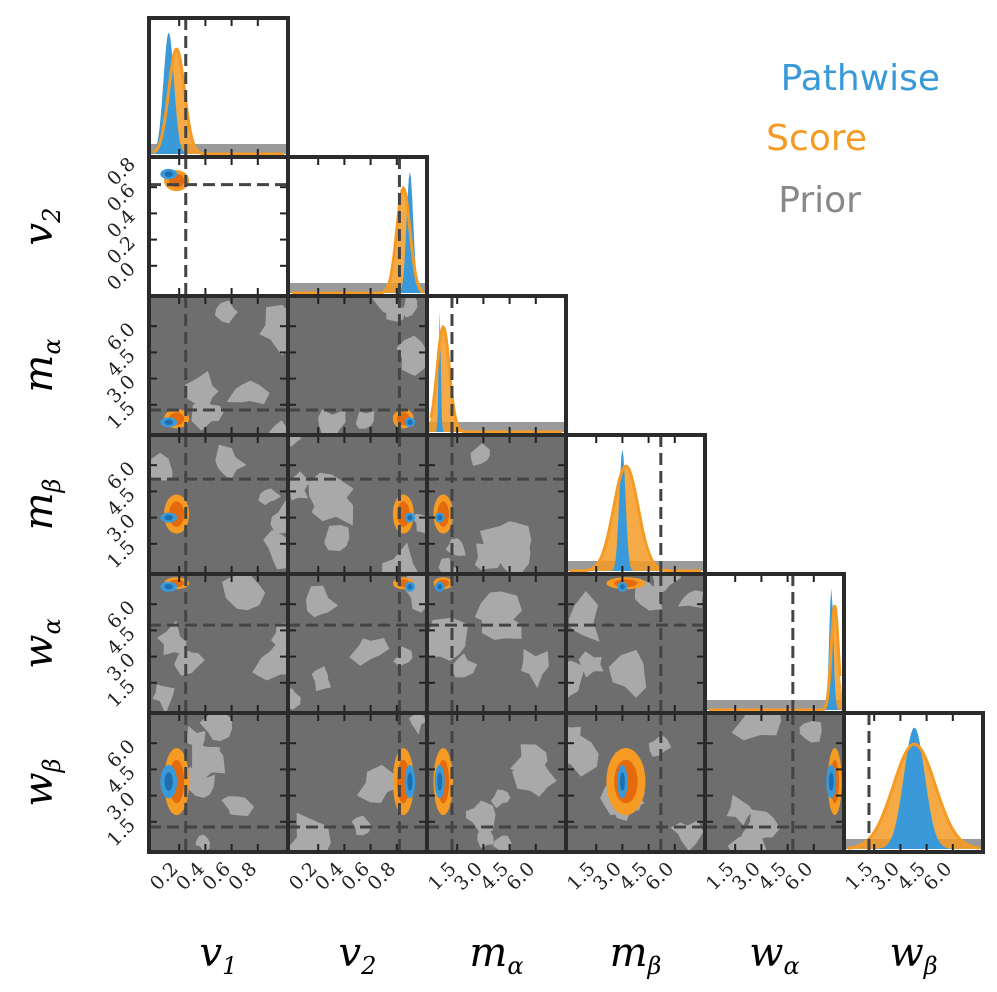 Image resolution: width=997 pixels, height=992 pixels. I want to click on panel-frame, so click(774, 643).